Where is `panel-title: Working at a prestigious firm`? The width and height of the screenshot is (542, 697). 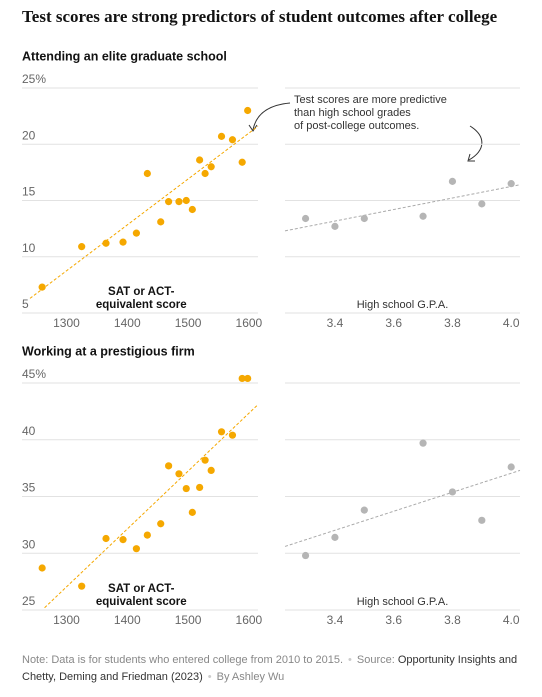
panel-title: Working at a prestigious firm is located at coordinates (108, 351).